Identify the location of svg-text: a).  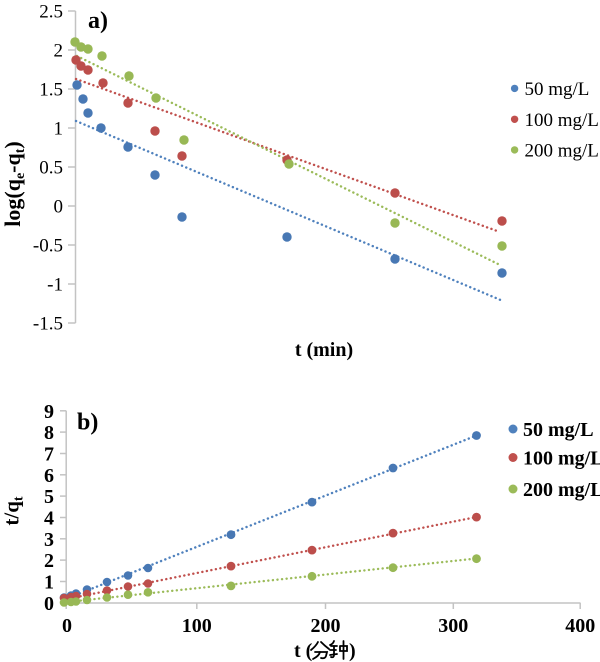
(98, 21).